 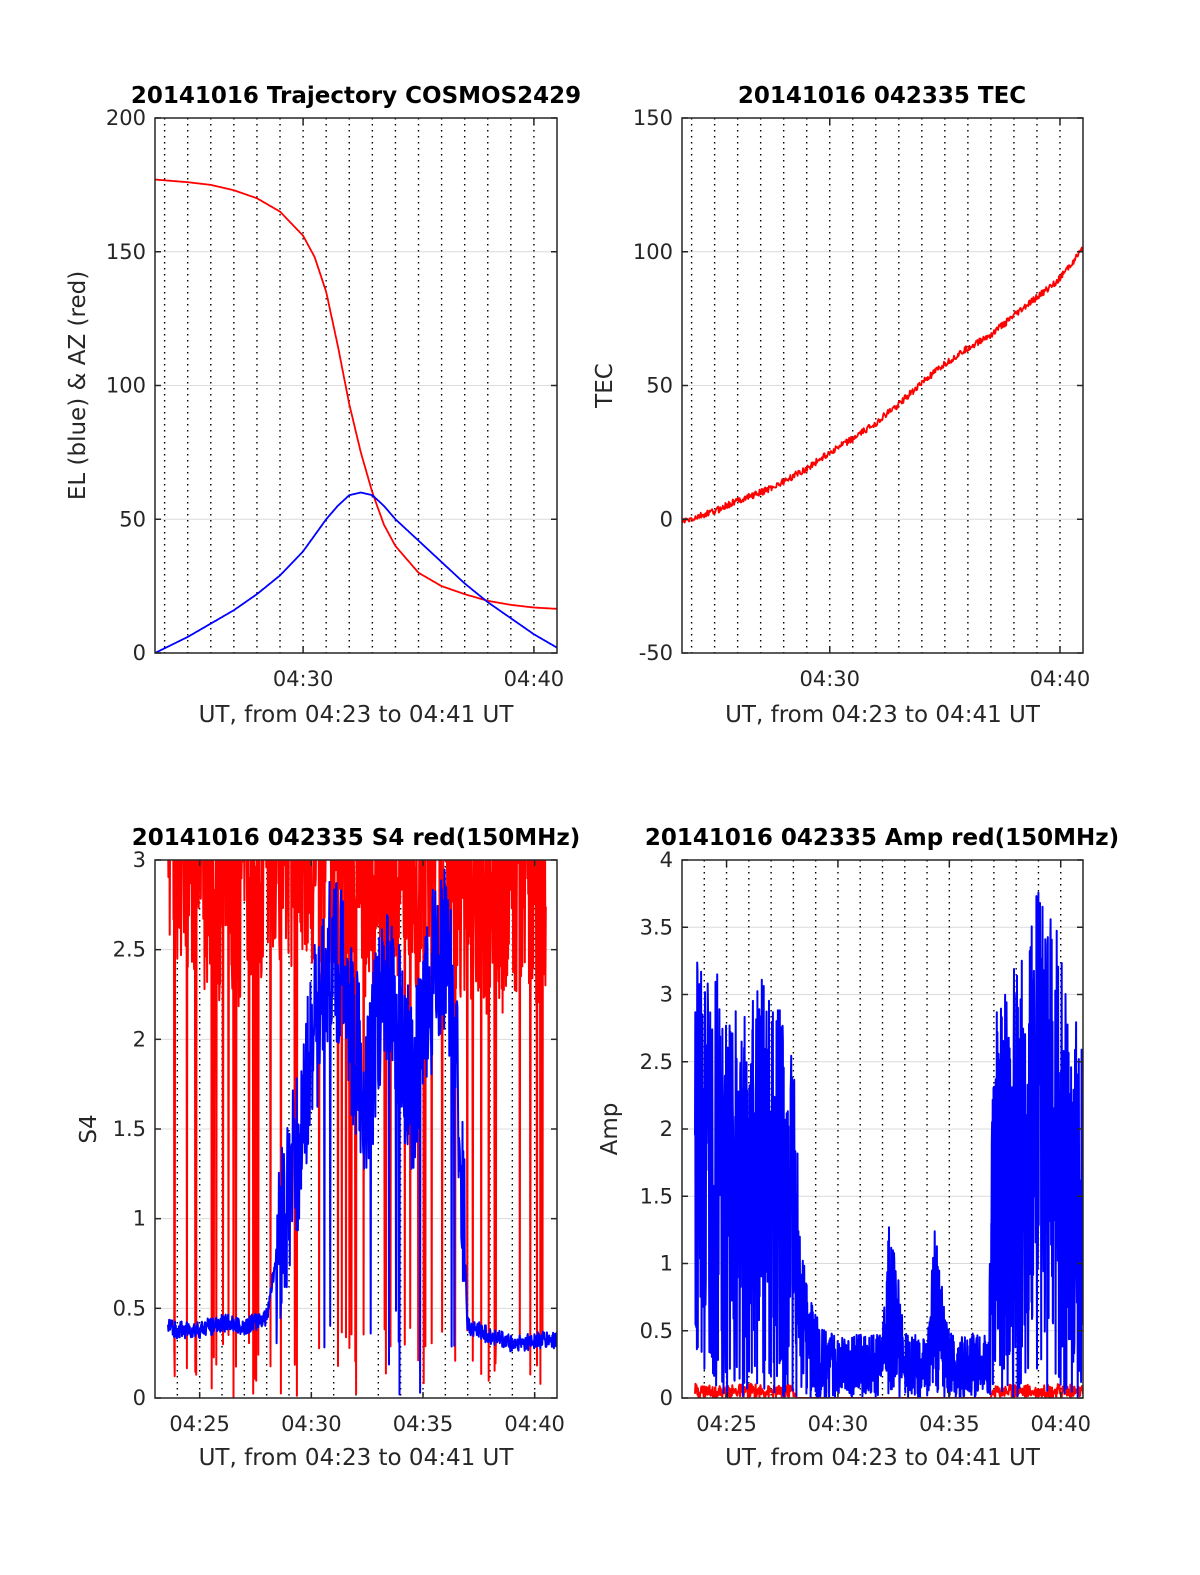 I want to click on amp-xlabel: UT, from 04:23 to 04:41 UT, so click(x=883, y=1458).